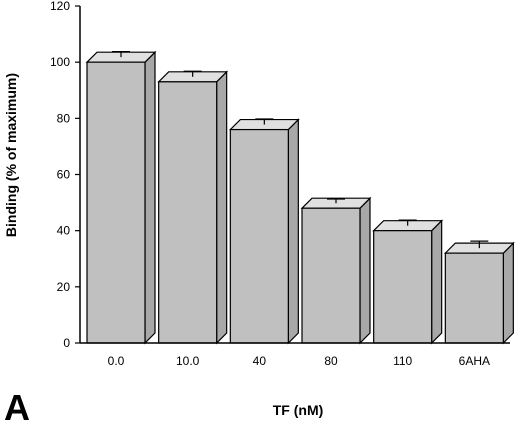 This screenshot has height=424, width=520. What do you see at coordinates (60, 62) in the screenshot?
I see `y-tick-label: 100` at bounding box center [60, 62].